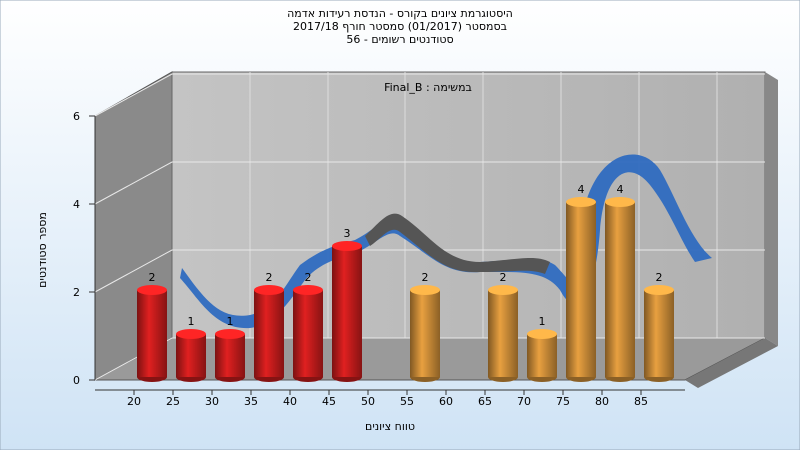 Image resolution: width=800 pixels, height=450 pixels. What do you see at coordinates (485, 401) in the screenshot?
I see `x-tick-label: 65` at bounding box center [485, 401].